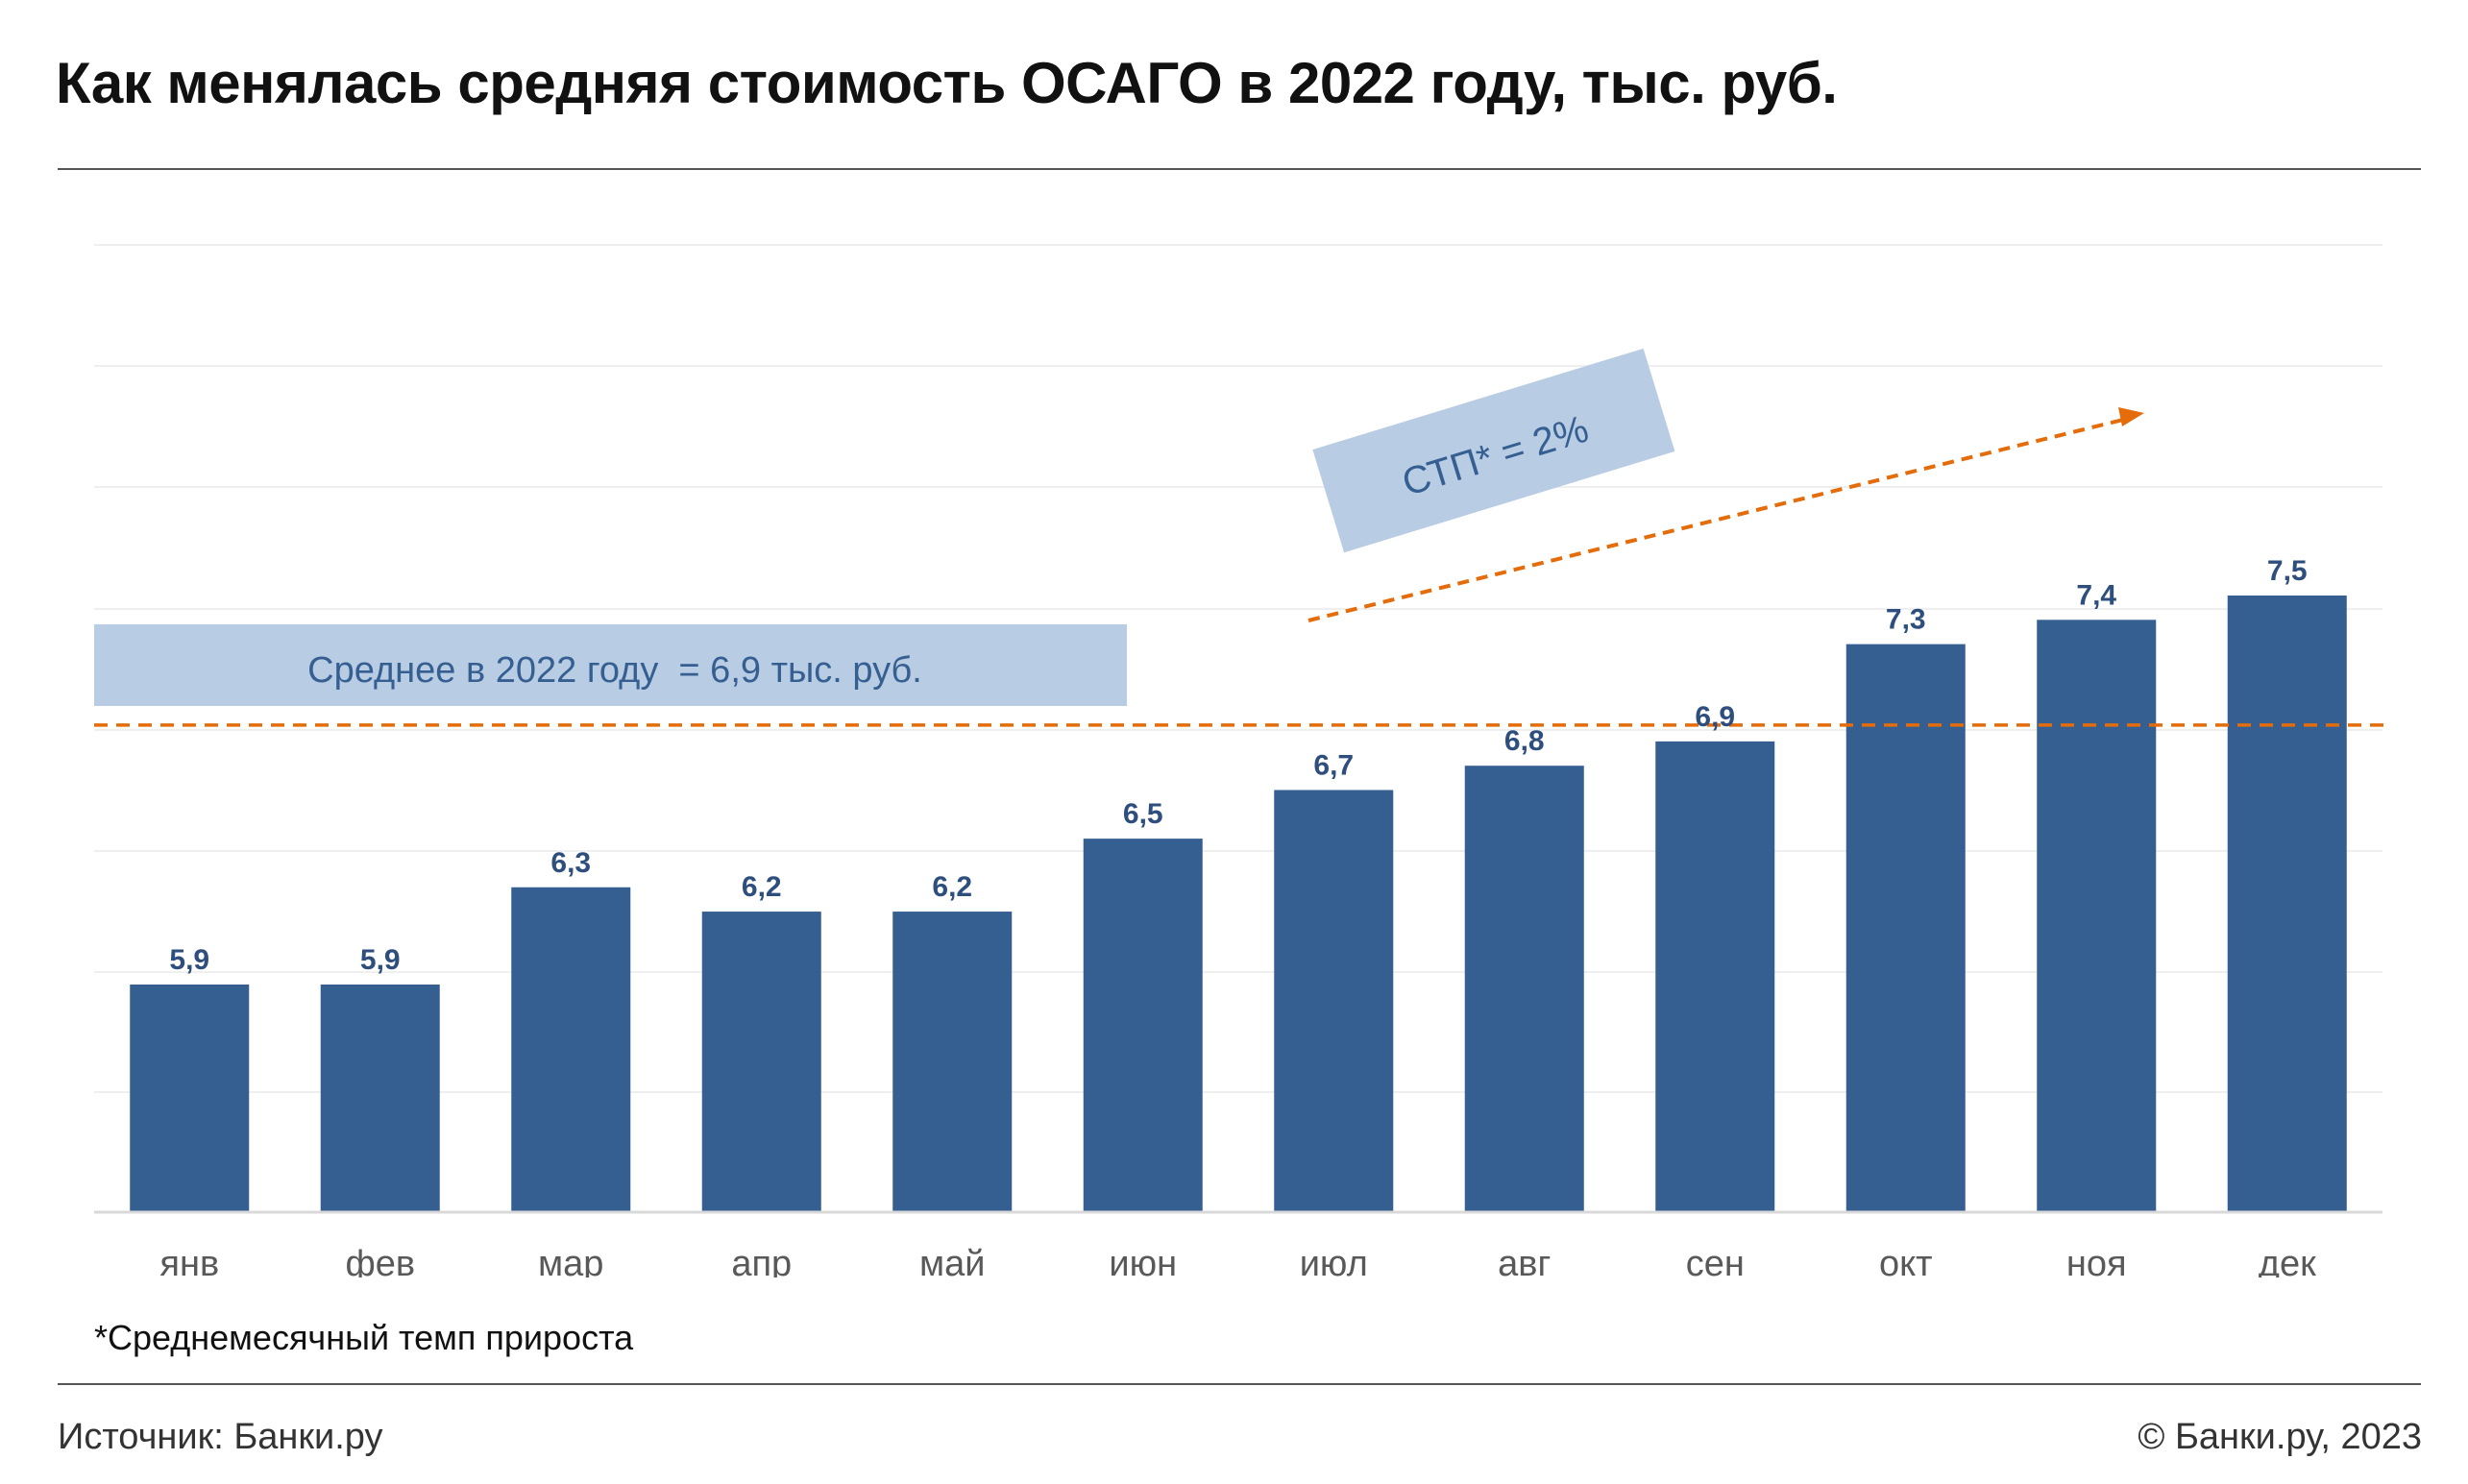 Image resolution: width=2468 pixels, height=1484 pixels. I want to click on bar-янв, so click(190, 1098).